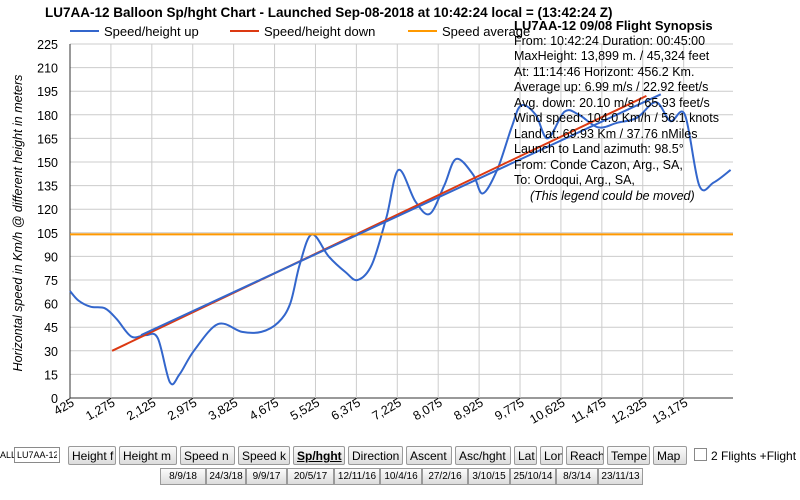  What do you see at coordinates (8, 455) in the screenshot?
I see `all-label: ALL` at bounding box center [8, 455].